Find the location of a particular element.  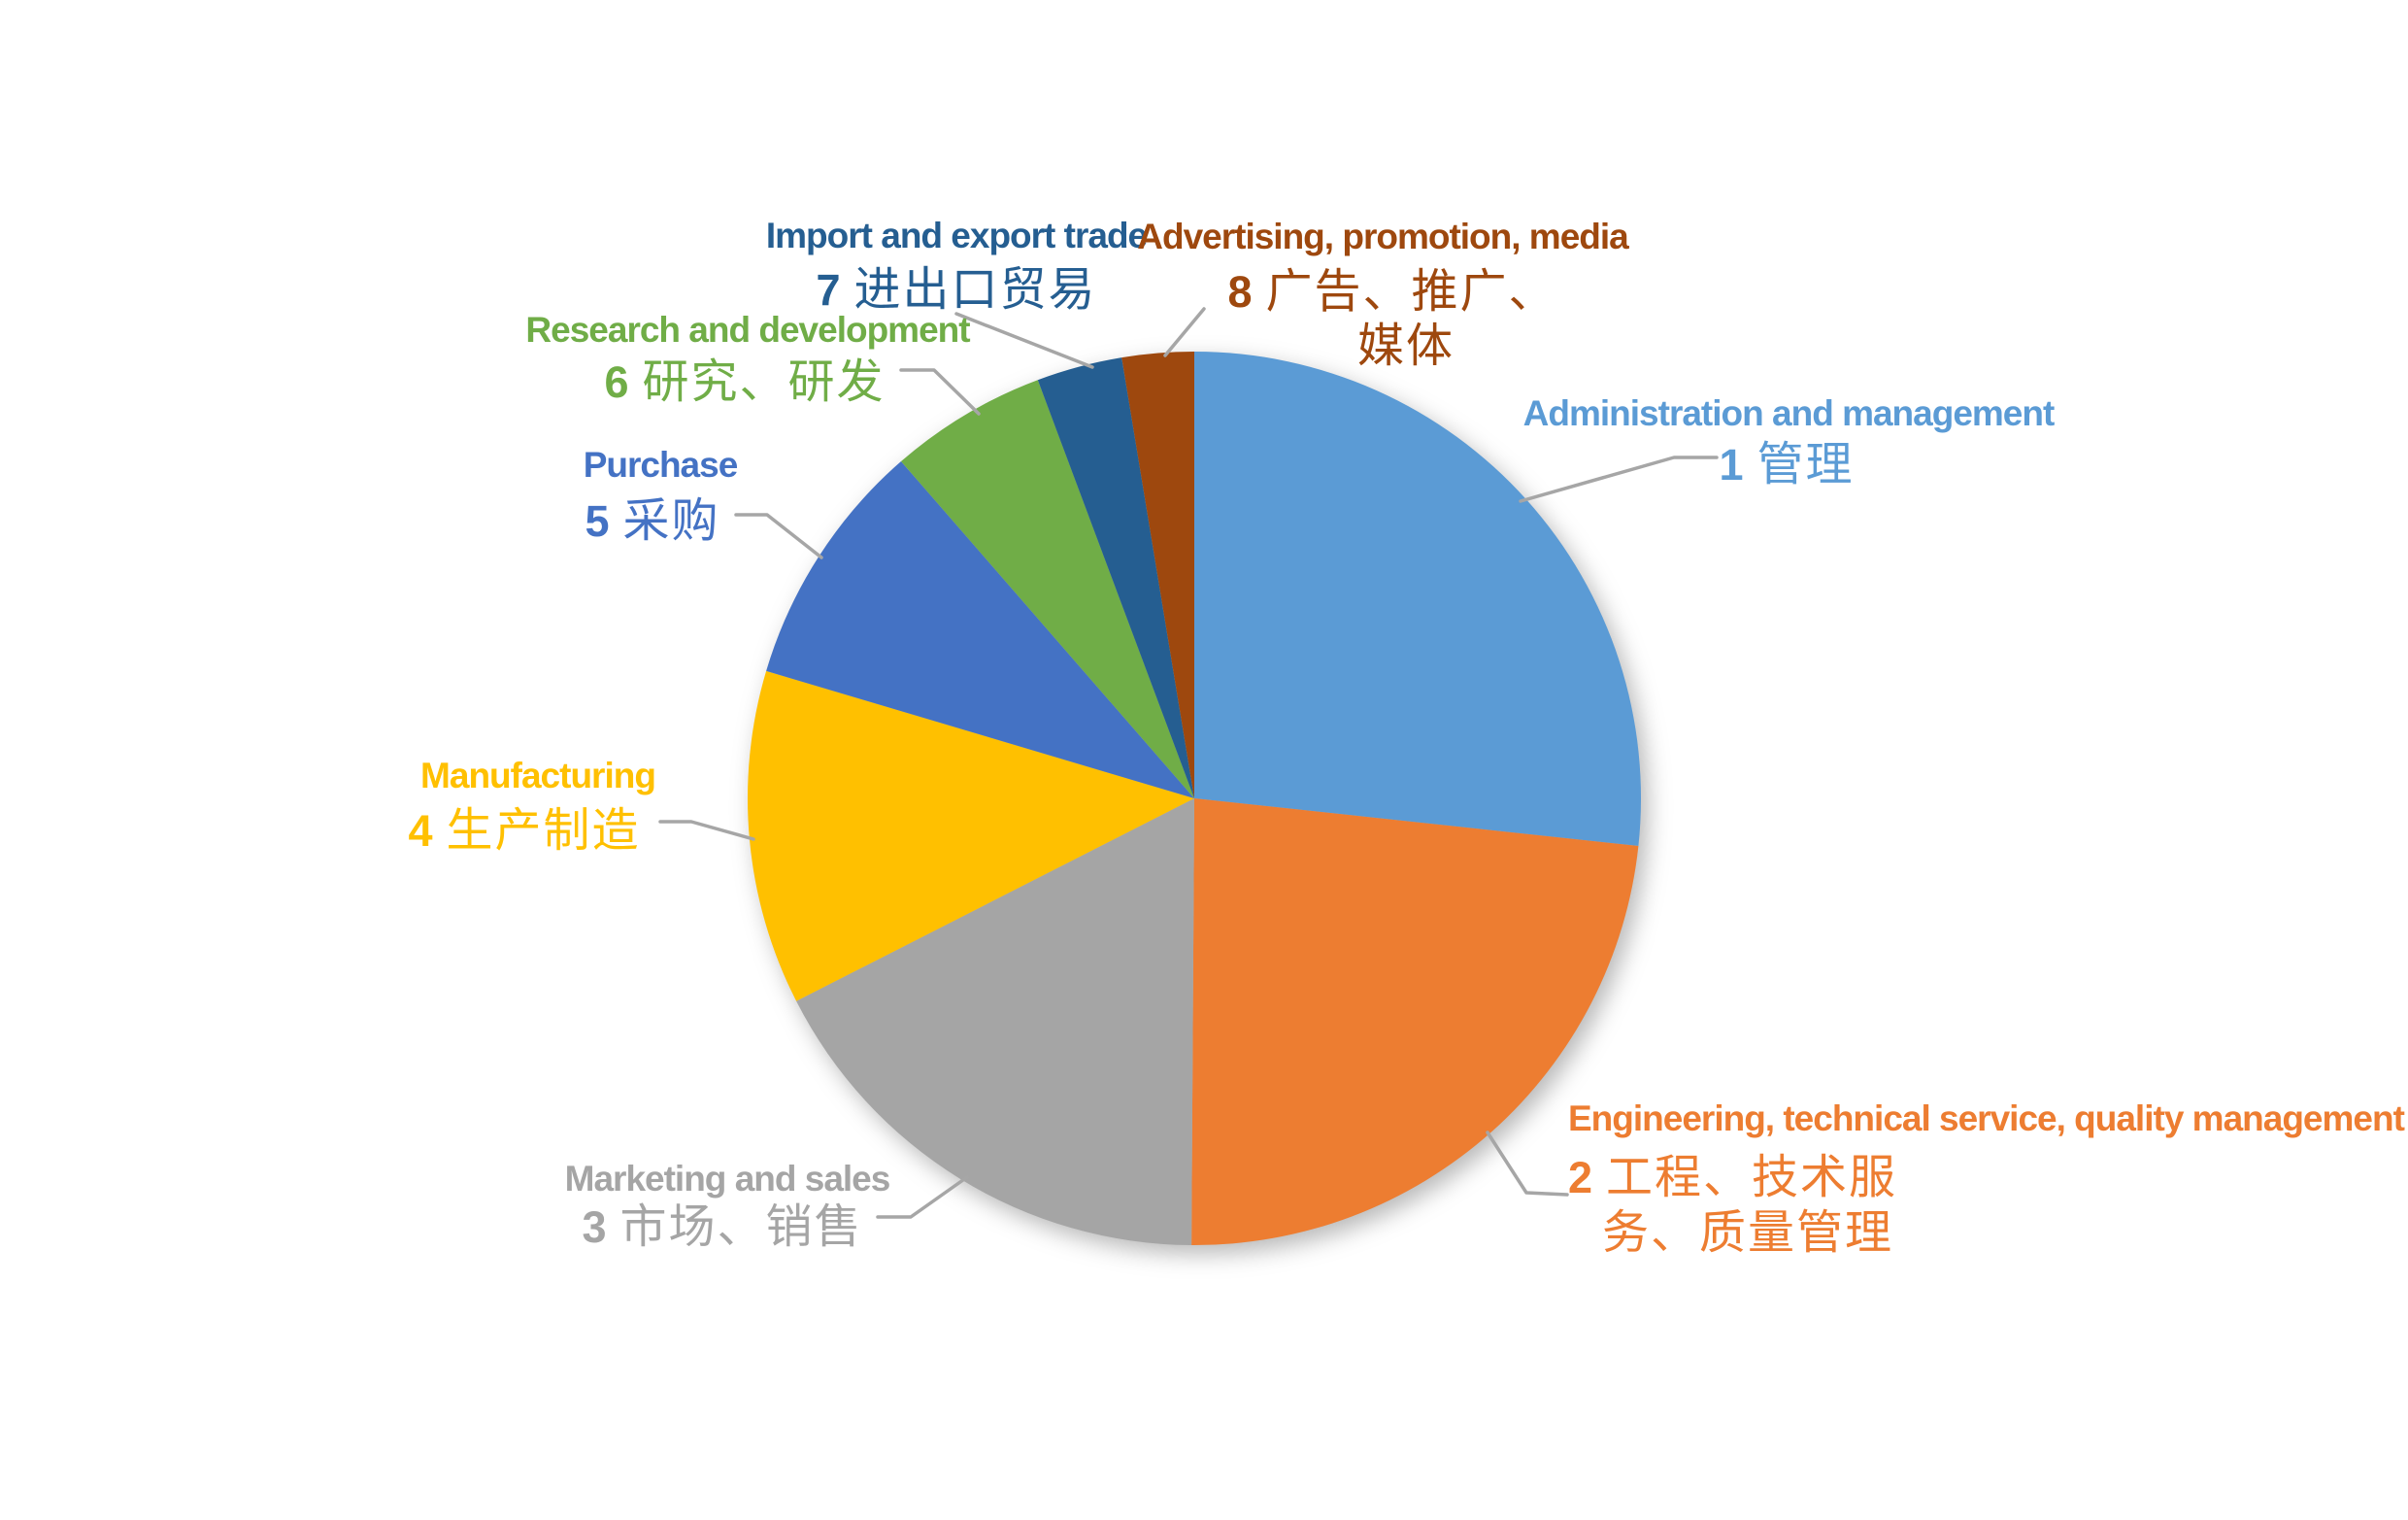

label-import-export-zh-text: 进出口贸易 is located at coordinates (975, 290).